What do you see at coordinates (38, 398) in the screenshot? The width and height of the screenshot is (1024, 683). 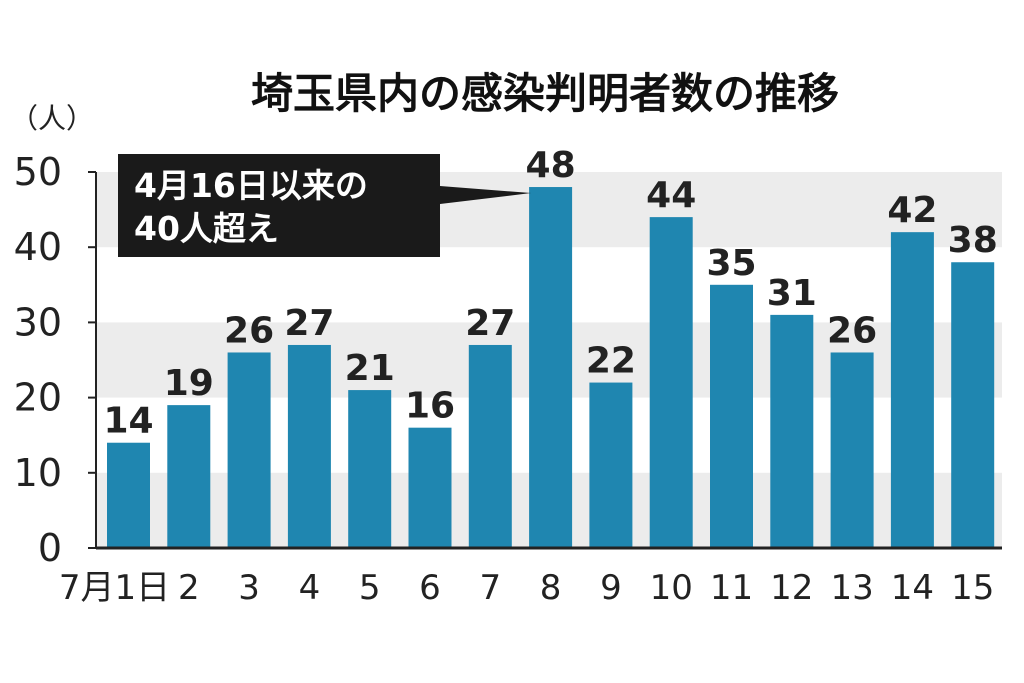 I see `y-tick-label: 20` at bounding box center [38, 398].